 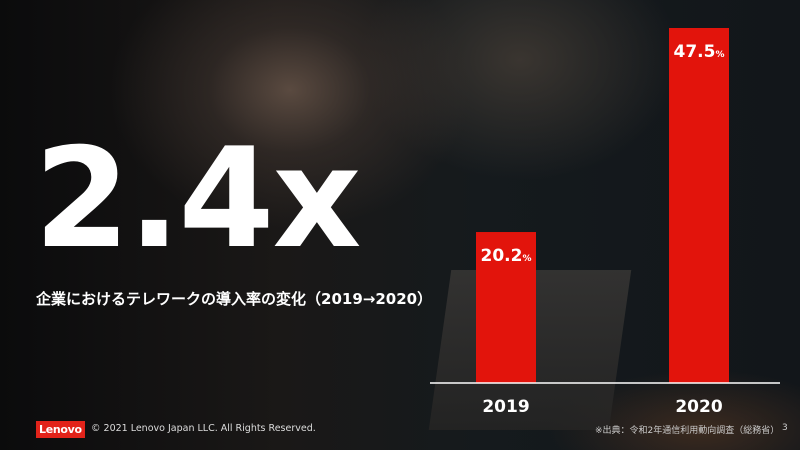 What do you see at coordinates (698, 407) in the screenshot?
I see `x-tick-label-2020: 2020` at bounding box center [698, 407].